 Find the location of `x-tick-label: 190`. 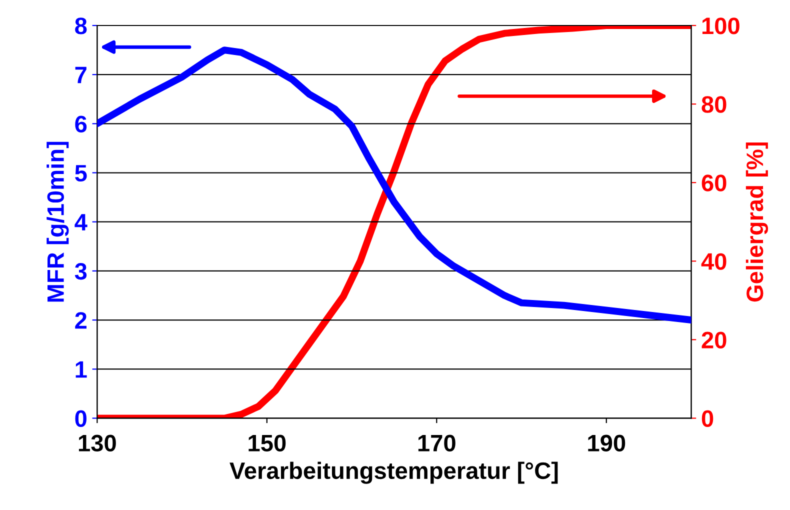

x-tick-label: 190 is located at coordinates (607, 443).